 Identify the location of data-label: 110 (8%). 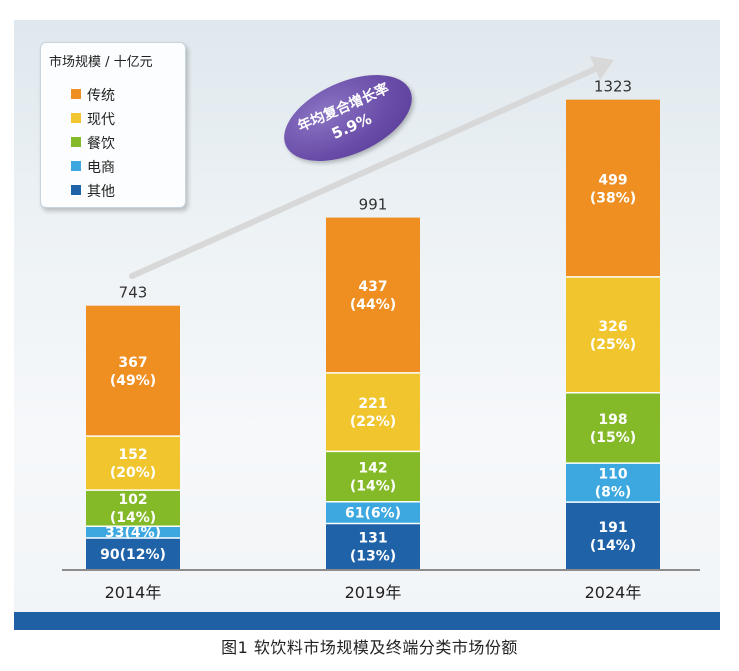
(613, 484).